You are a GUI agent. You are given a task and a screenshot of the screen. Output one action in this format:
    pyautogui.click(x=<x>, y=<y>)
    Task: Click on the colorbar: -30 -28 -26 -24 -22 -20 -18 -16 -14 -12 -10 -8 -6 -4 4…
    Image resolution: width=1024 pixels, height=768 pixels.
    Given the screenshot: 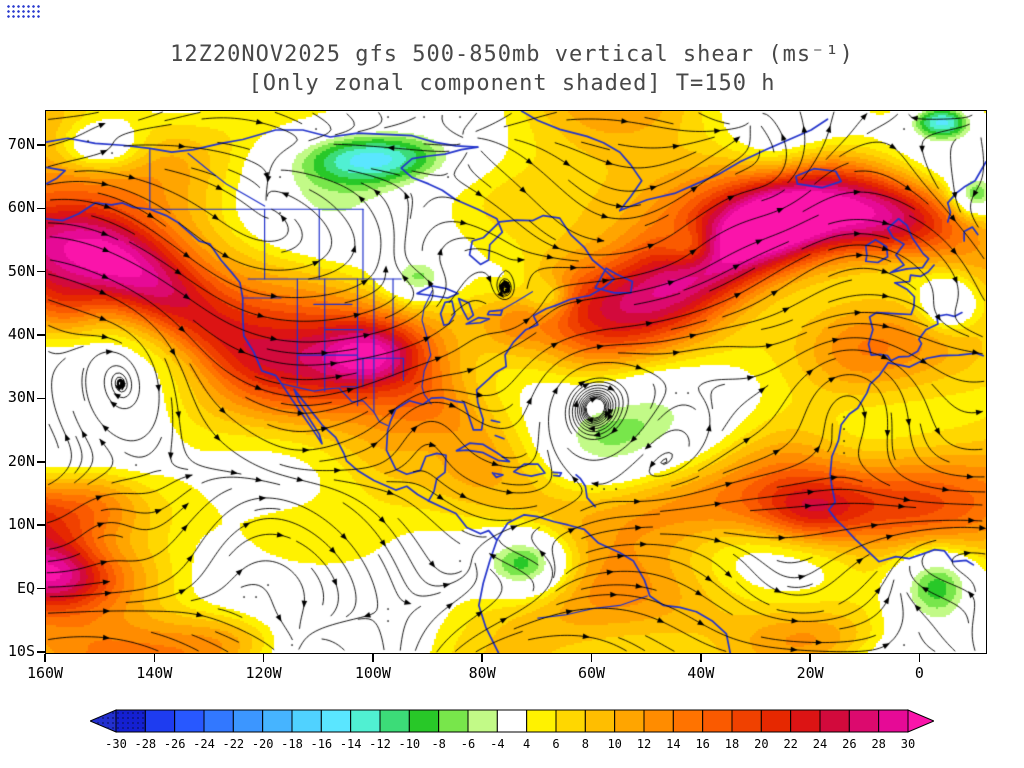 What is the action you would take?
    pyautogui.click(x=512, y=730)
    